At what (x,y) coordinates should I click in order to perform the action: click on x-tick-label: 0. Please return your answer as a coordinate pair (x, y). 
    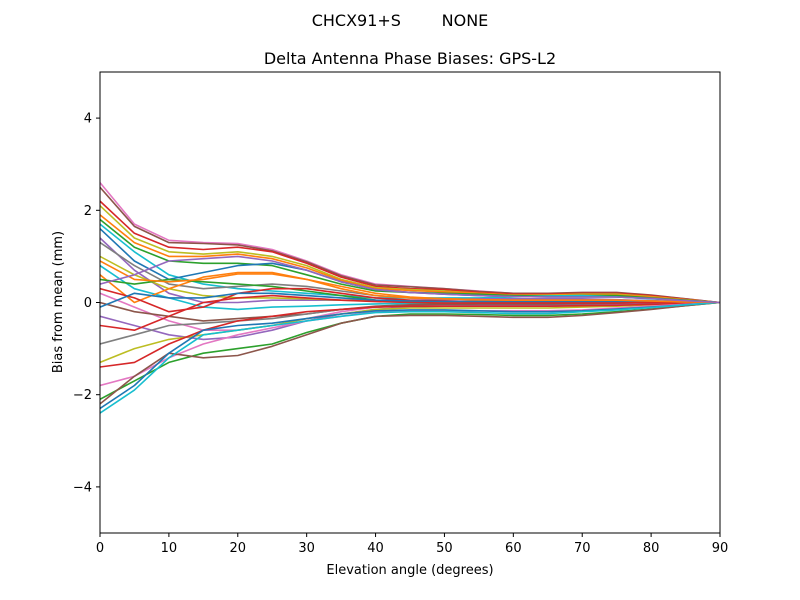
    Looking at the image, I should click on (100, 548).